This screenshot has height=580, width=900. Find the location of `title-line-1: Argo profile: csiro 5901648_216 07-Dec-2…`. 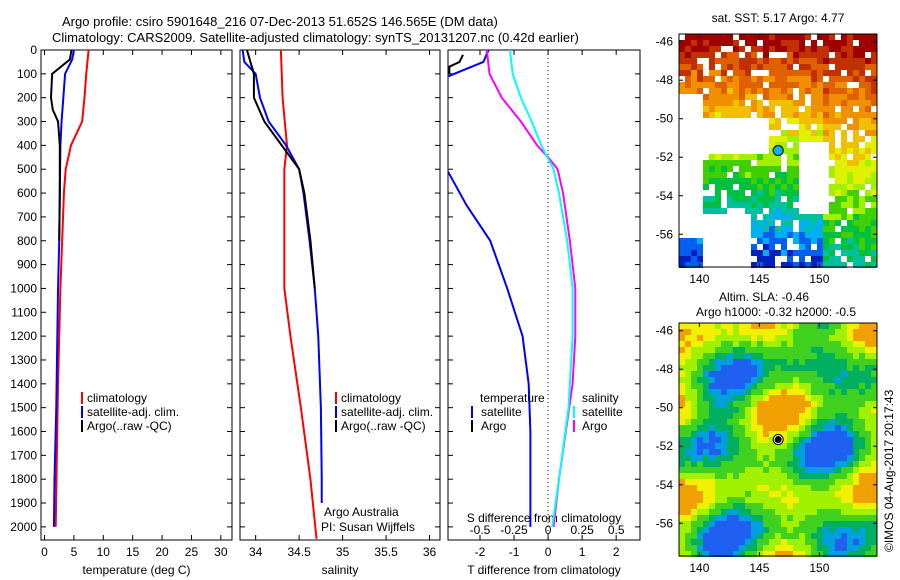

title-line-1: Argo profile: csiro 5901648_216 07-Dec-2… is located at coordinates (280, 21).